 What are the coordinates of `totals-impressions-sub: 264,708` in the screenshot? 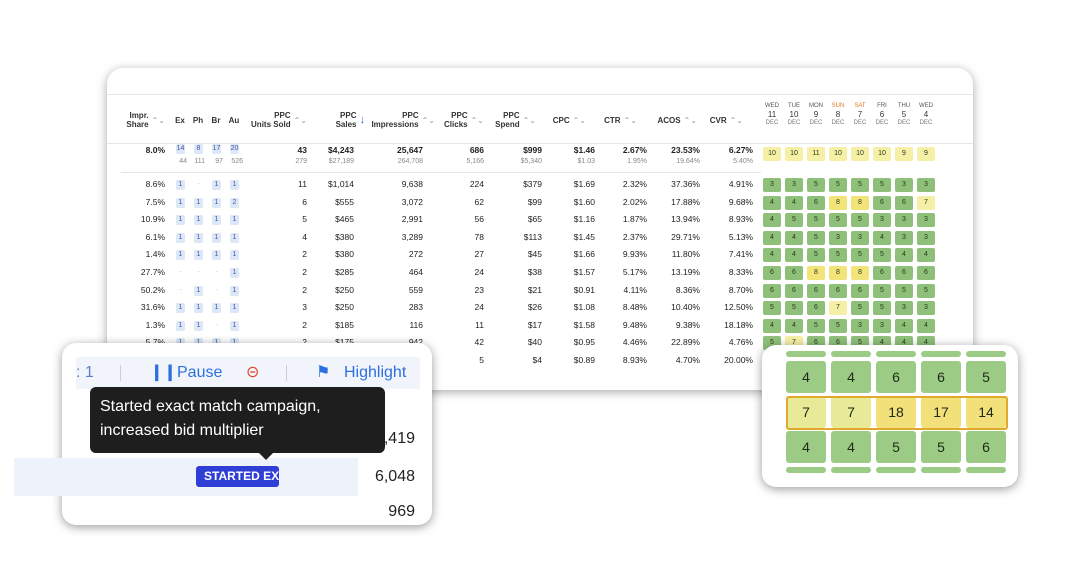 It's located at (410, 161).